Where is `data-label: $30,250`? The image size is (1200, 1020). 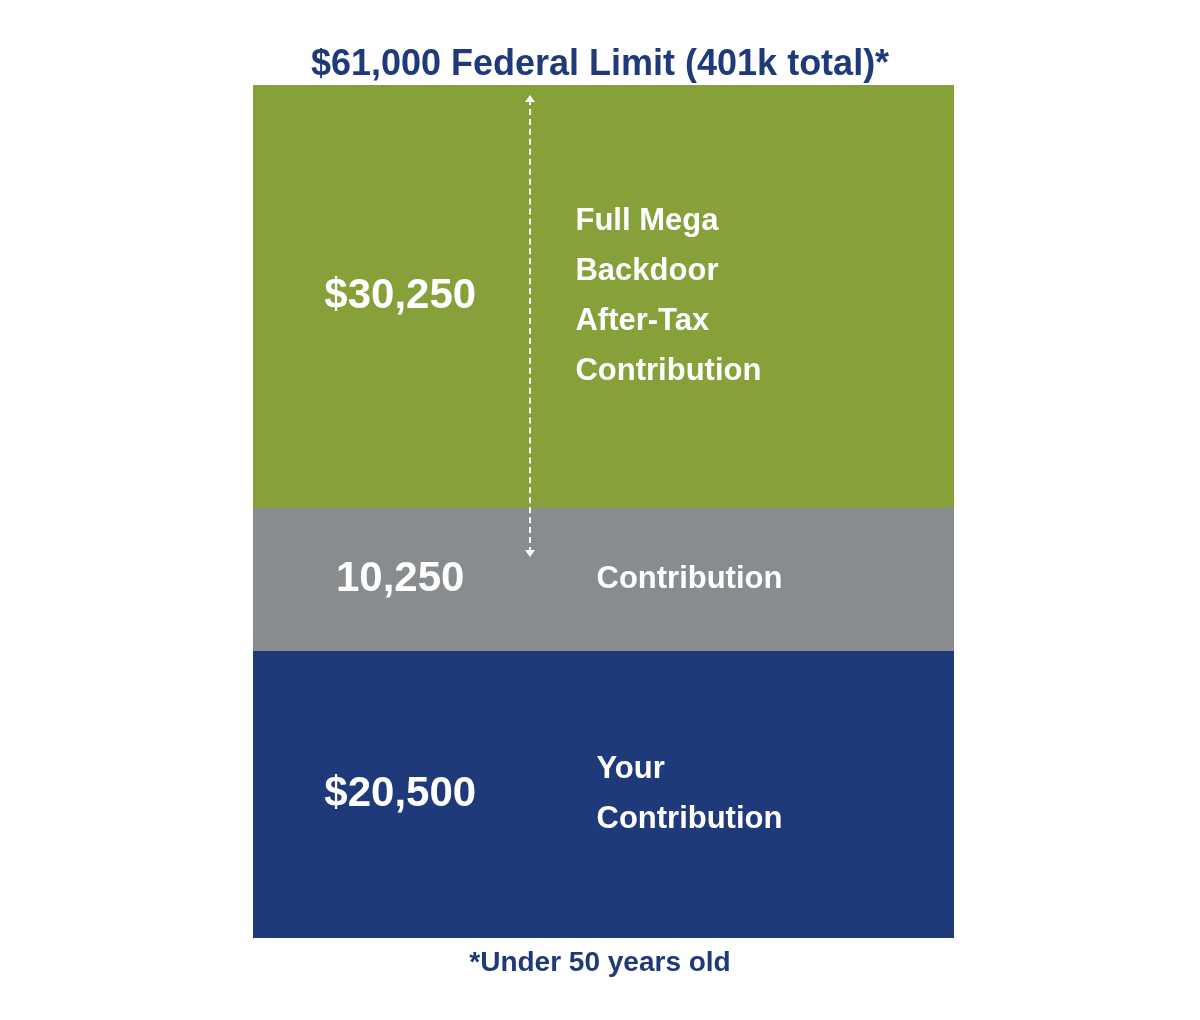 data-label: $30,250 is located at coordinates (400, 294).